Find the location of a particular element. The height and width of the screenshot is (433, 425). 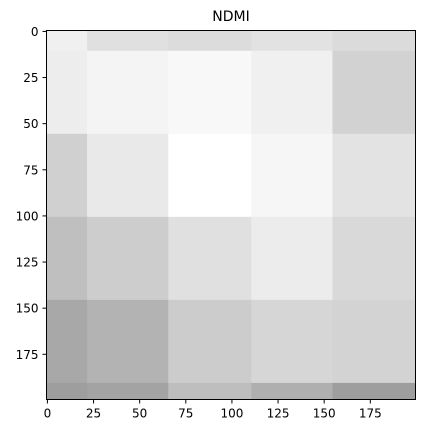

heatmap-cell-r2-c1 is located at coordinates (128, 175).